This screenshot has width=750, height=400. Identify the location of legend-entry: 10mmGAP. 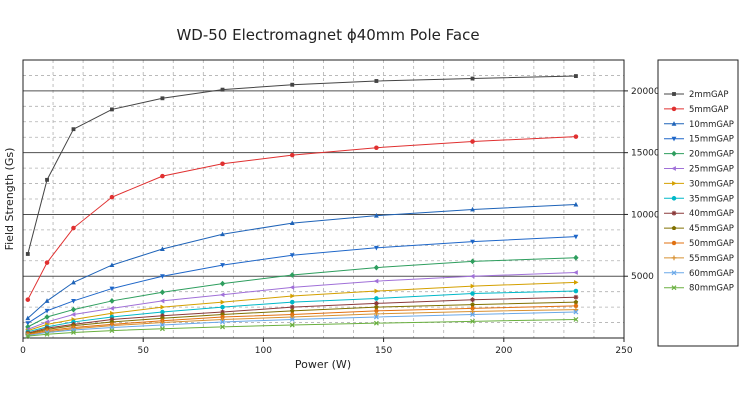
(699, 125).